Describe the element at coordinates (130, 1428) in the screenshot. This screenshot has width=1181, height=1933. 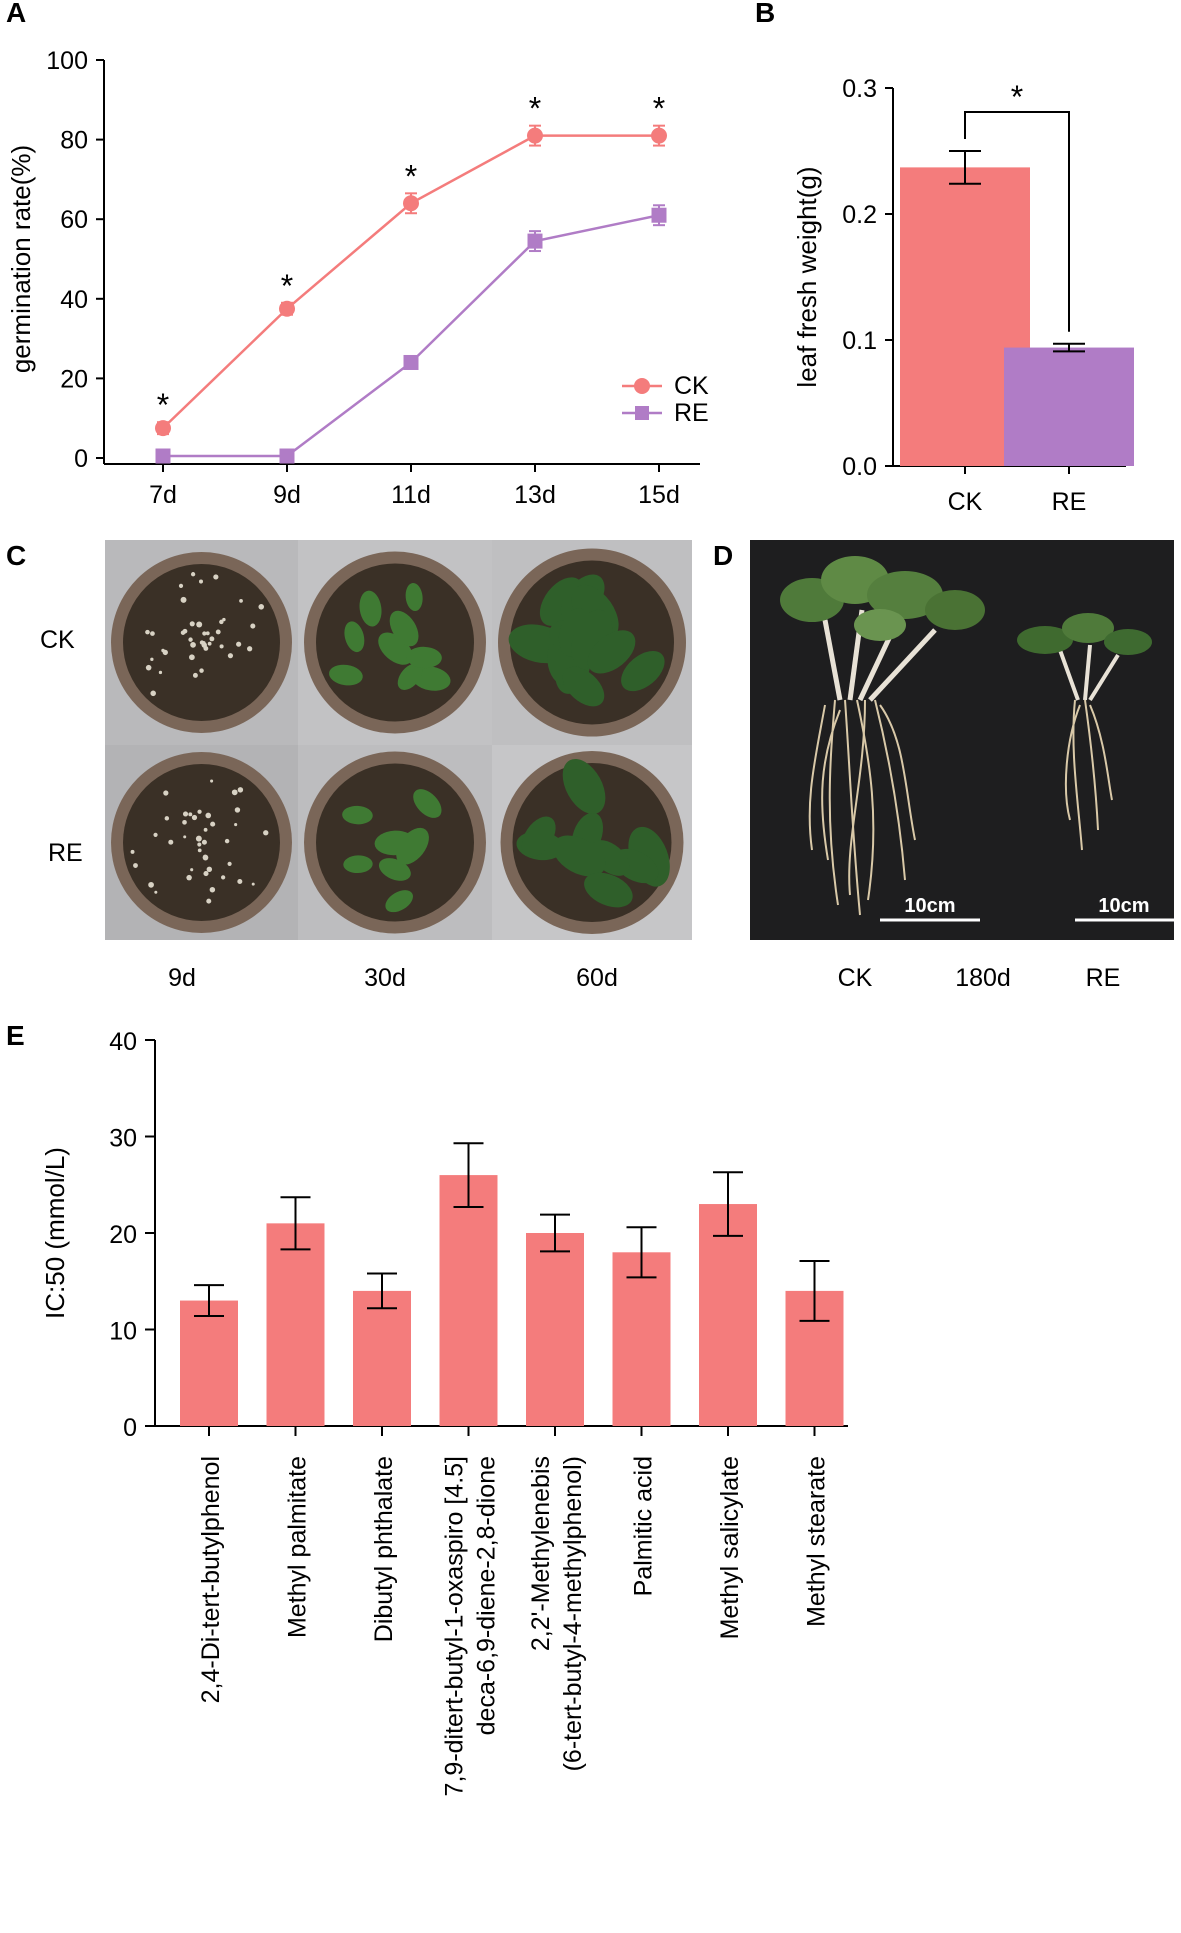
I see `y-tick-label: 0` at that location.